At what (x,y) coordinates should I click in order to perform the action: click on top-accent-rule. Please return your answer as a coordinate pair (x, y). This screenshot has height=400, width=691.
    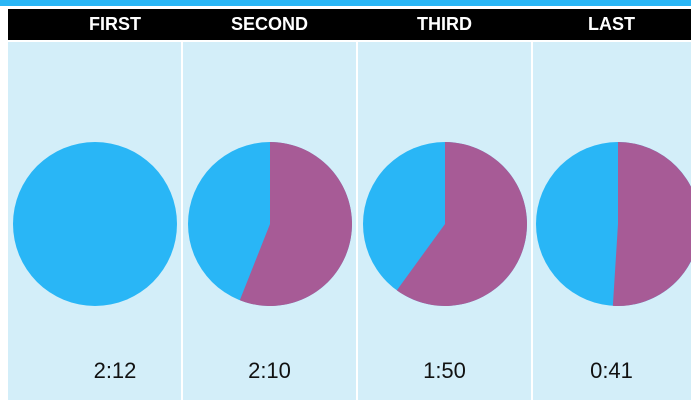
    Looking at the image, I should click on (345, 3).